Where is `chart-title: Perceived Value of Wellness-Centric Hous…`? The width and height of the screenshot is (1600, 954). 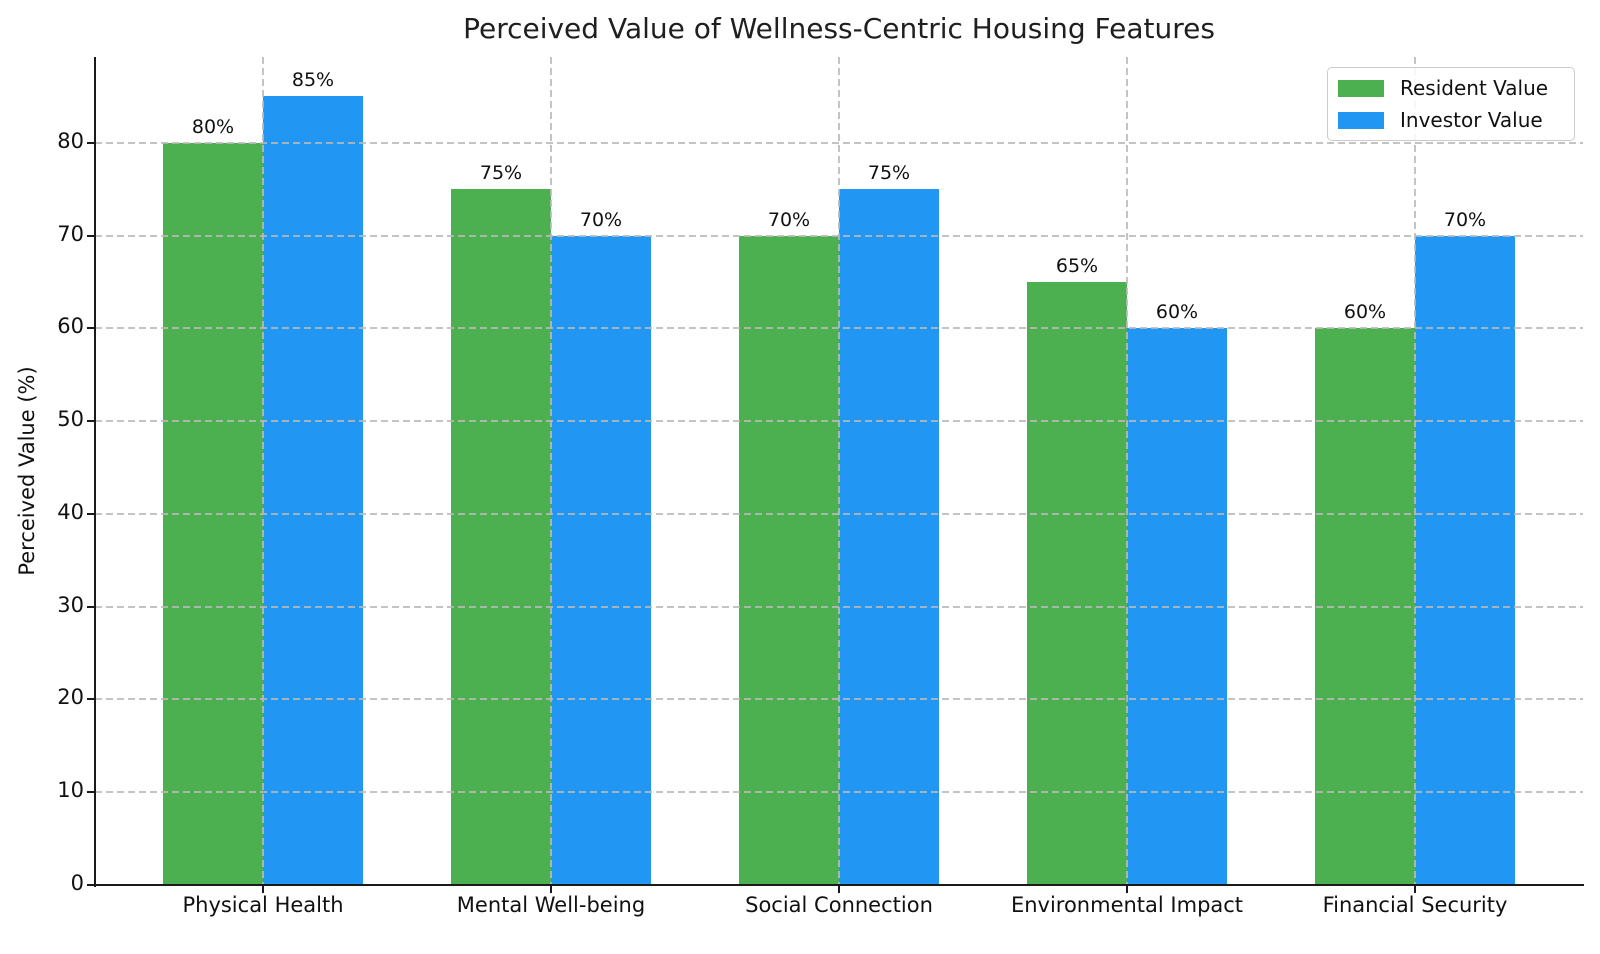 chart-title: Perceived Value of Wellness-Centric Hous… is located at coordinates (839, 28).